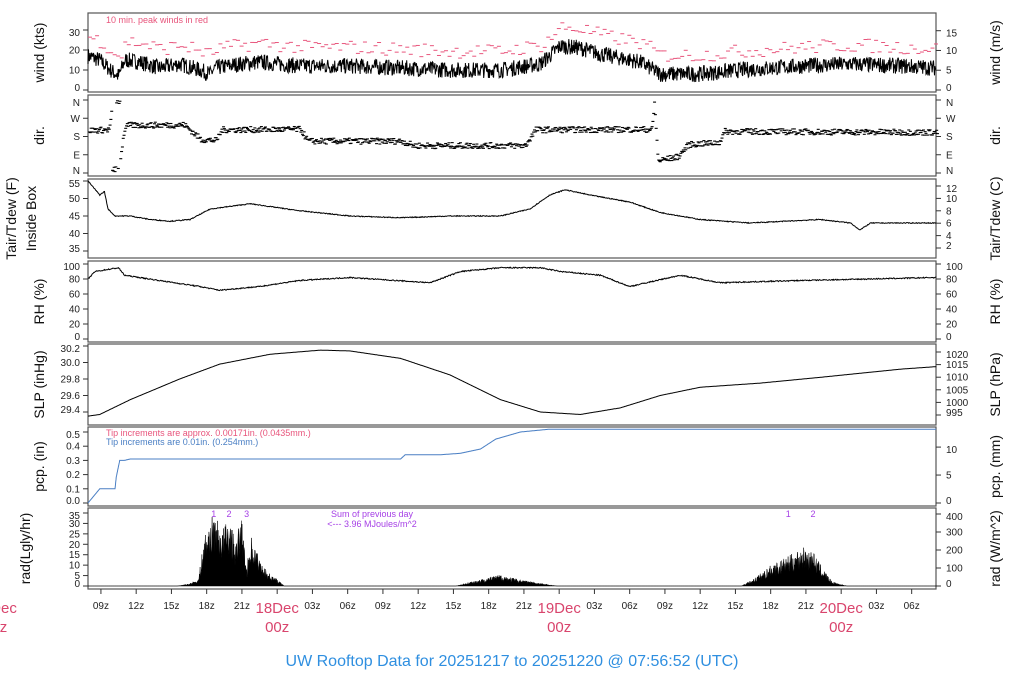 The width and height of the screenshot is (1024, 700). What do you see at coordinates (949, 337) in the screenshot?
I see `rh-right-tick-label: 0` at bounding box center [949, 337].